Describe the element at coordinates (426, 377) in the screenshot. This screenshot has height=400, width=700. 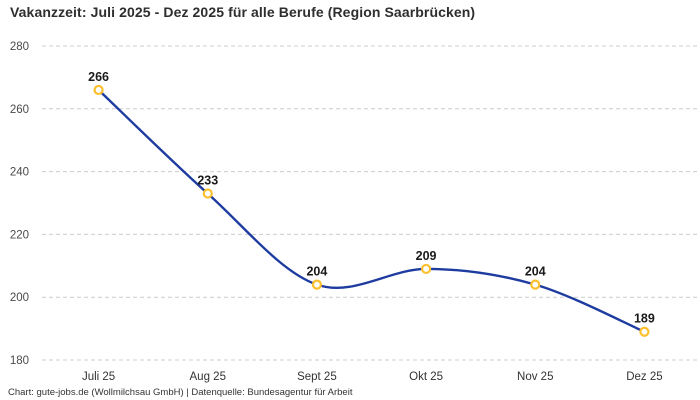
I see `x-axis-label: Okt 25` at that location.